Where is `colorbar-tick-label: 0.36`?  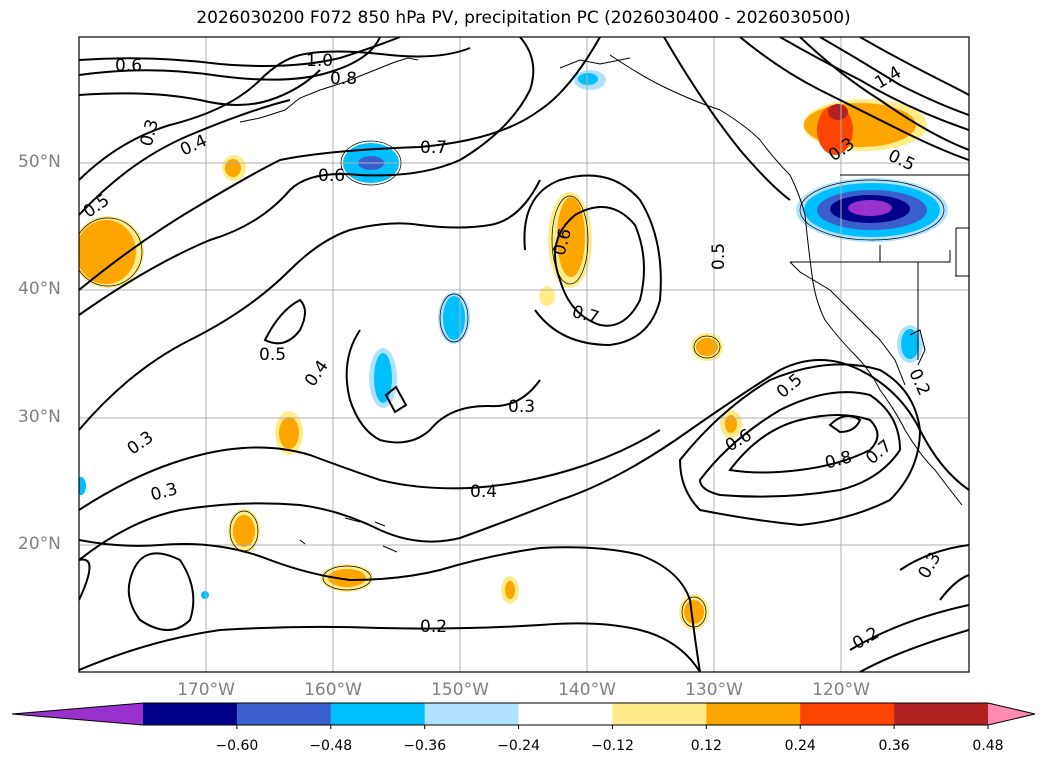
colorbar-tick-label: 0.36 is located at coordinates (894, 746).